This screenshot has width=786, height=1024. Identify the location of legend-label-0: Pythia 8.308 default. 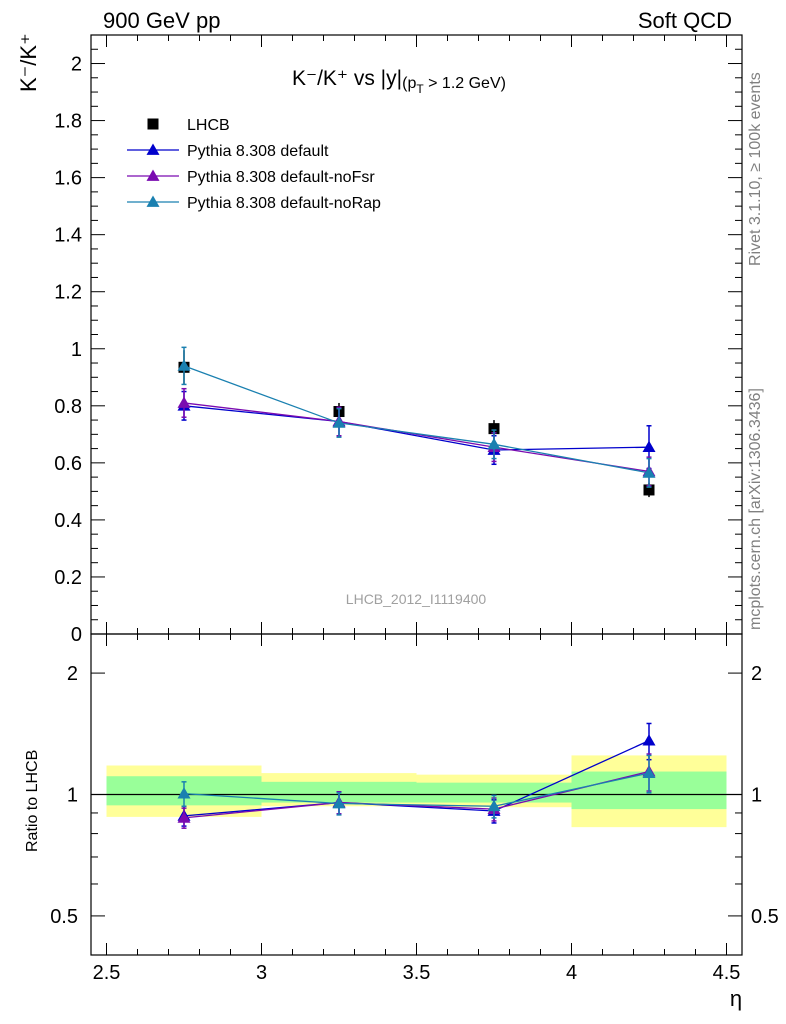
(258, 151).